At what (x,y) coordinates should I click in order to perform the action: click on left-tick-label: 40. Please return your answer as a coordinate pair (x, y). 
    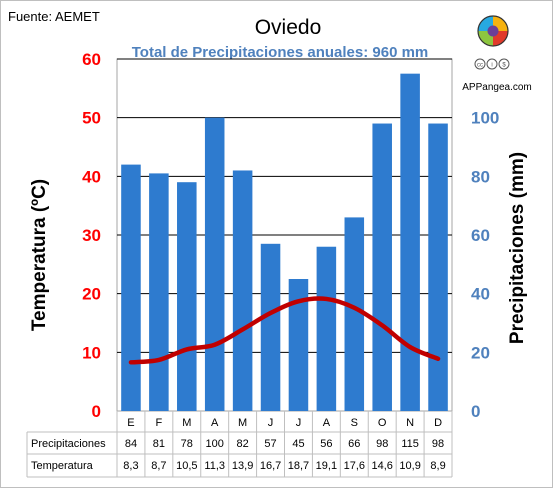
    Looking at the image, I should click on (91, 176).